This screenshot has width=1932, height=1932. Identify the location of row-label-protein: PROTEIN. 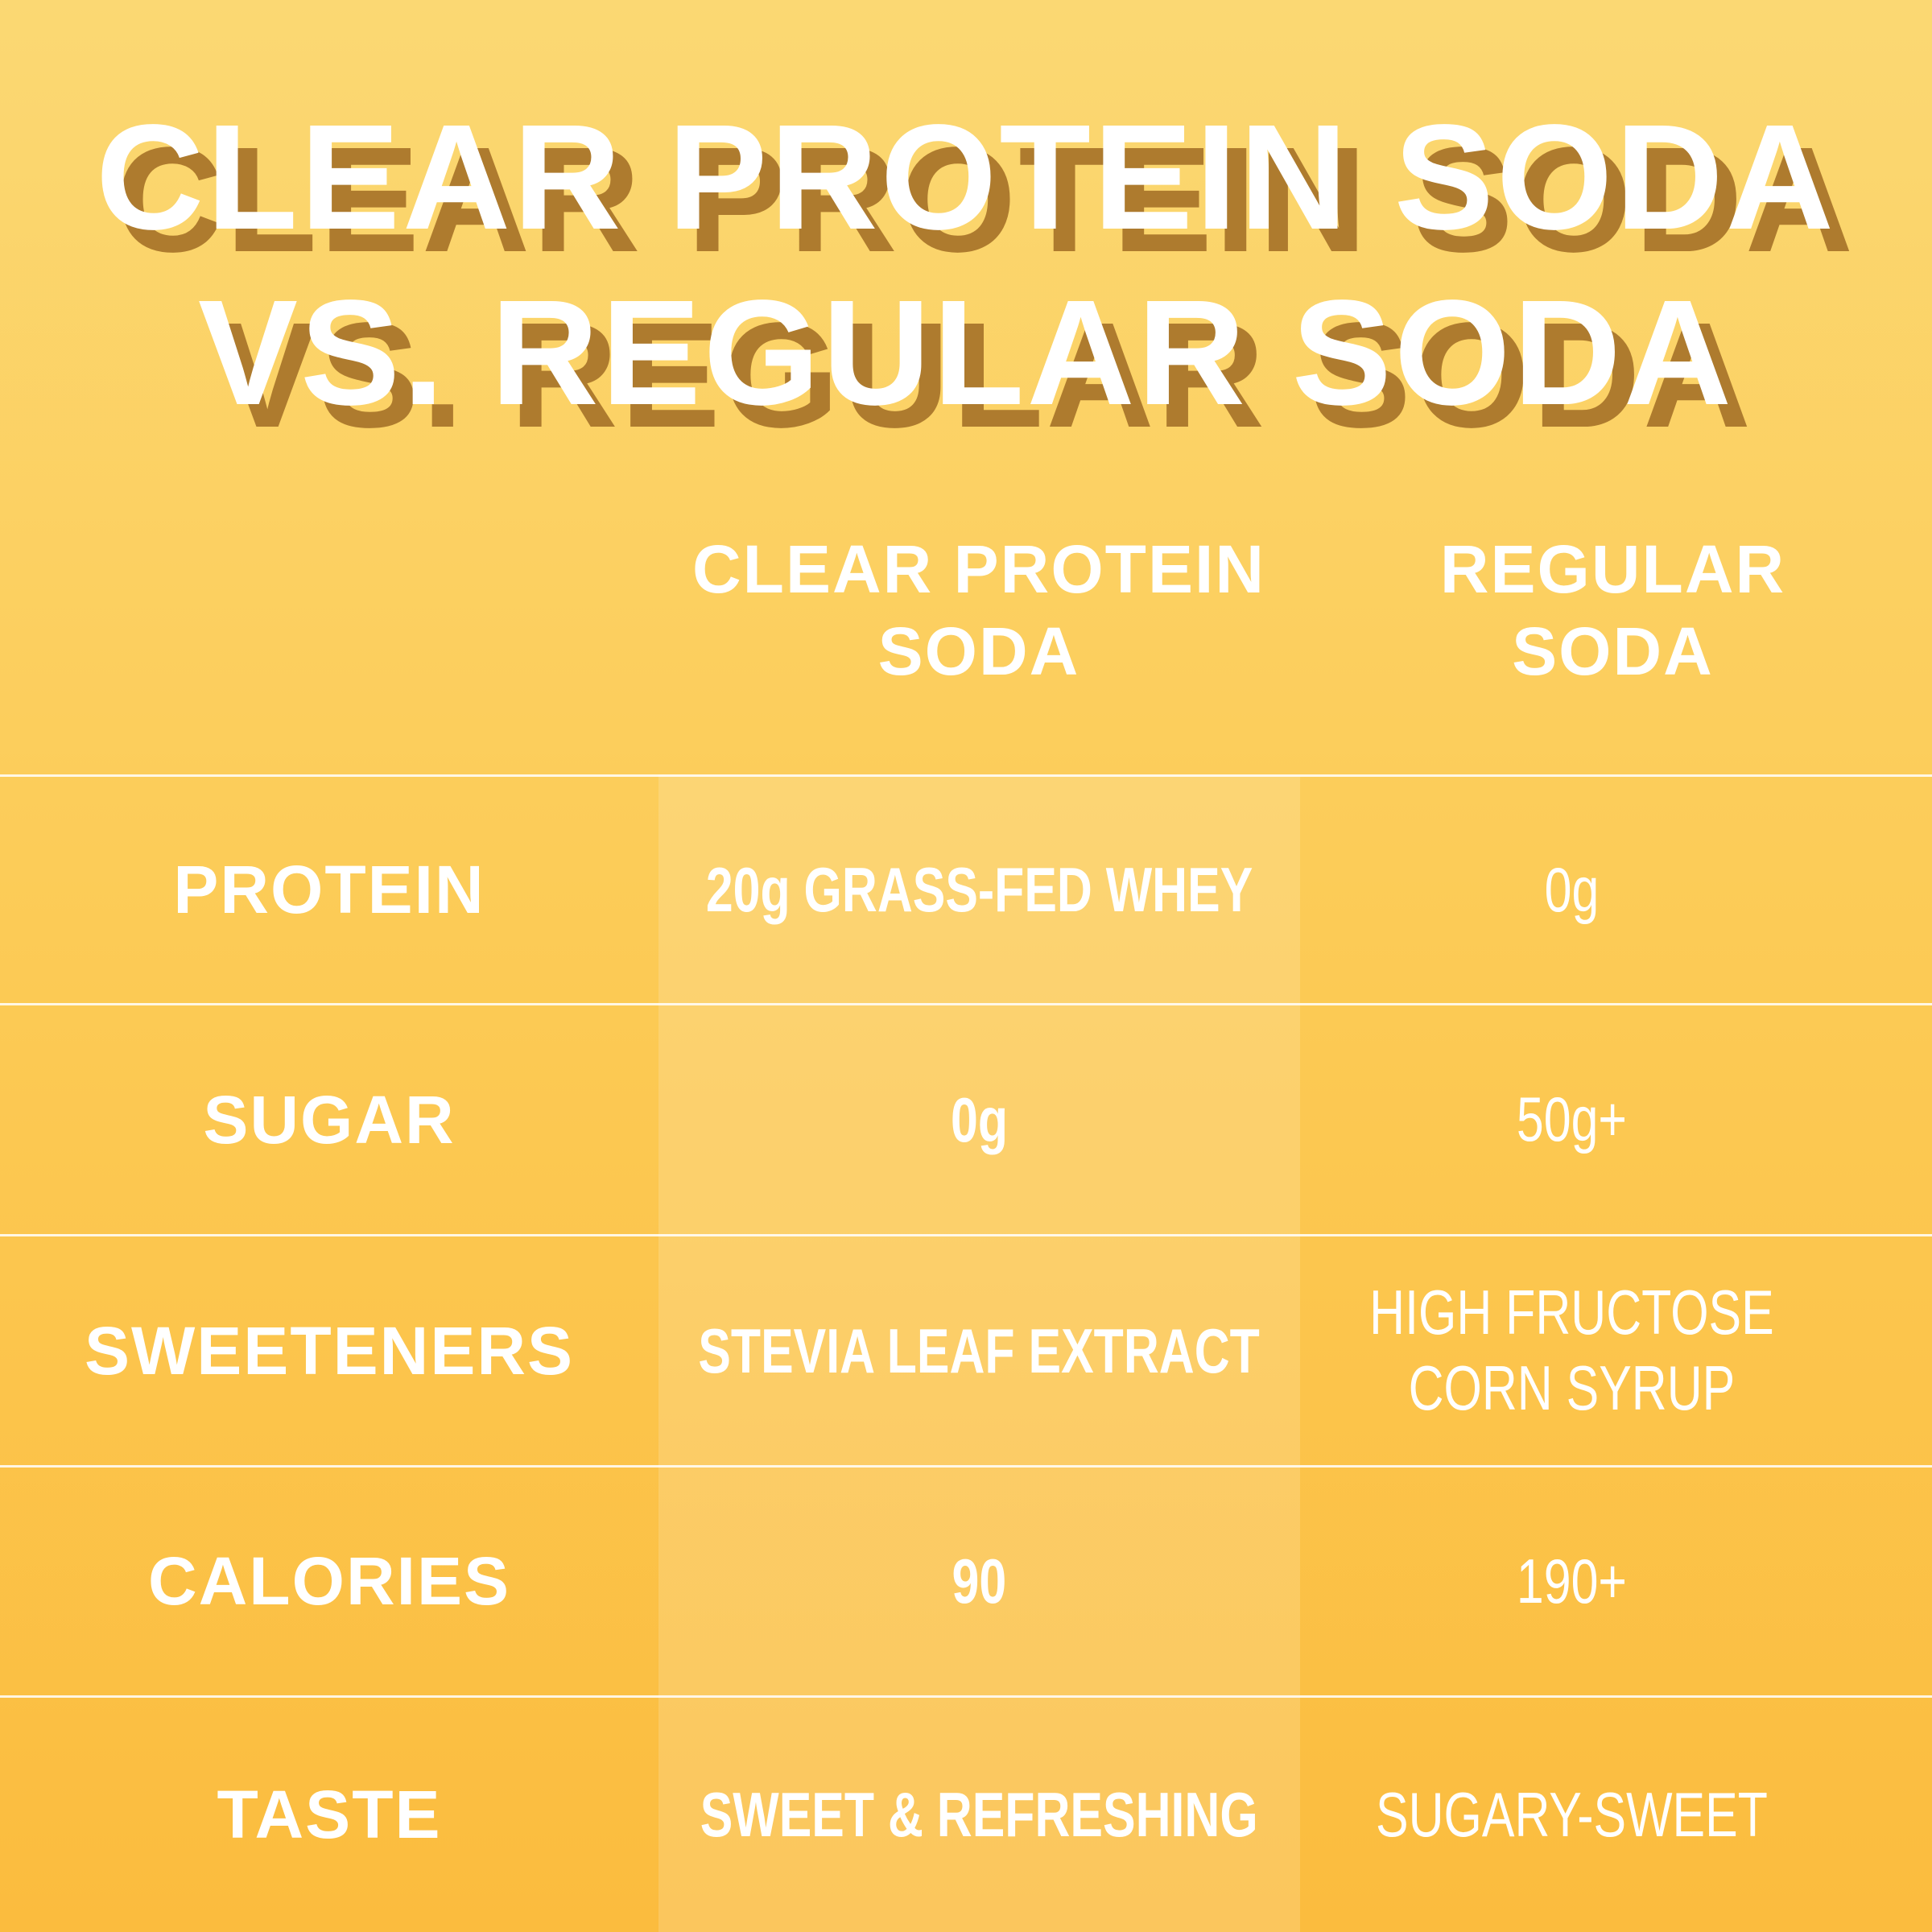
(329, 889).